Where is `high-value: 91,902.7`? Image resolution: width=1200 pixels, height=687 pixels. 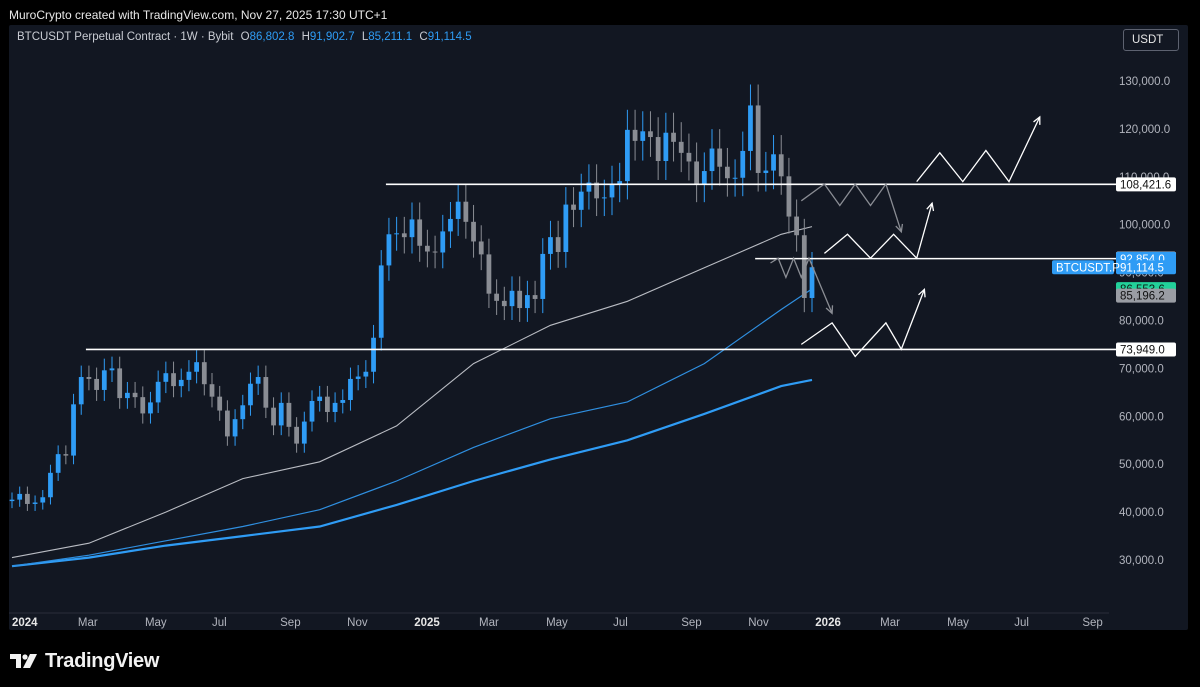
high-value: 91,902.7 is located at coordinates (332, 37).